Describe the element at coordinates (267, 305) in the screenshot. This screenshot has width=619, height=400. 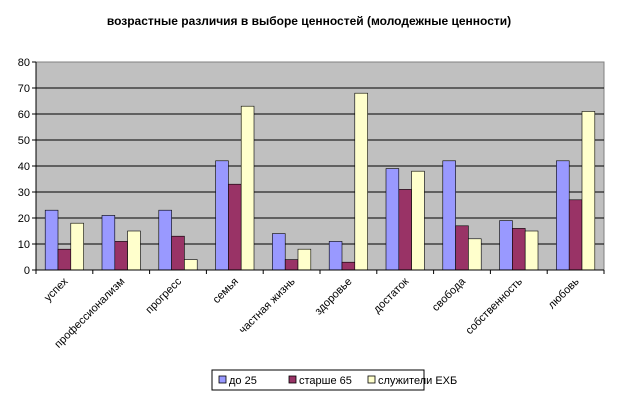
I see `category-label: частная жизнь` at that location.